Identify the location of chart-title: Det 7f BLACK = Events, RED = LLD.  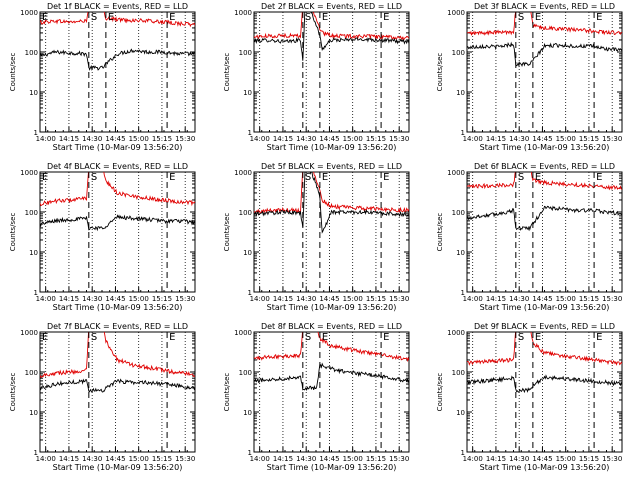
(117, 326).